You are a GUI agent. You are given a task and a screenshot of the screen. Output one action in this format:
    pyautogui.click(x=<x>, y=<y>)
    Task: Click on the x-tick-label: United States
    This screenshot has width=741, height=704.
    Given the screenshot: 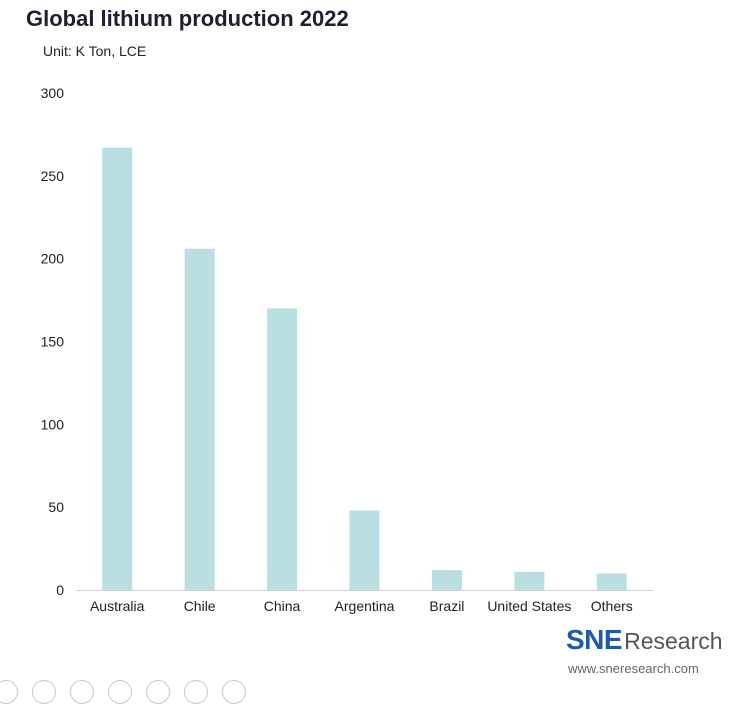 What is the action you would take?
    pyautogui.click(x=529, y=606)
    